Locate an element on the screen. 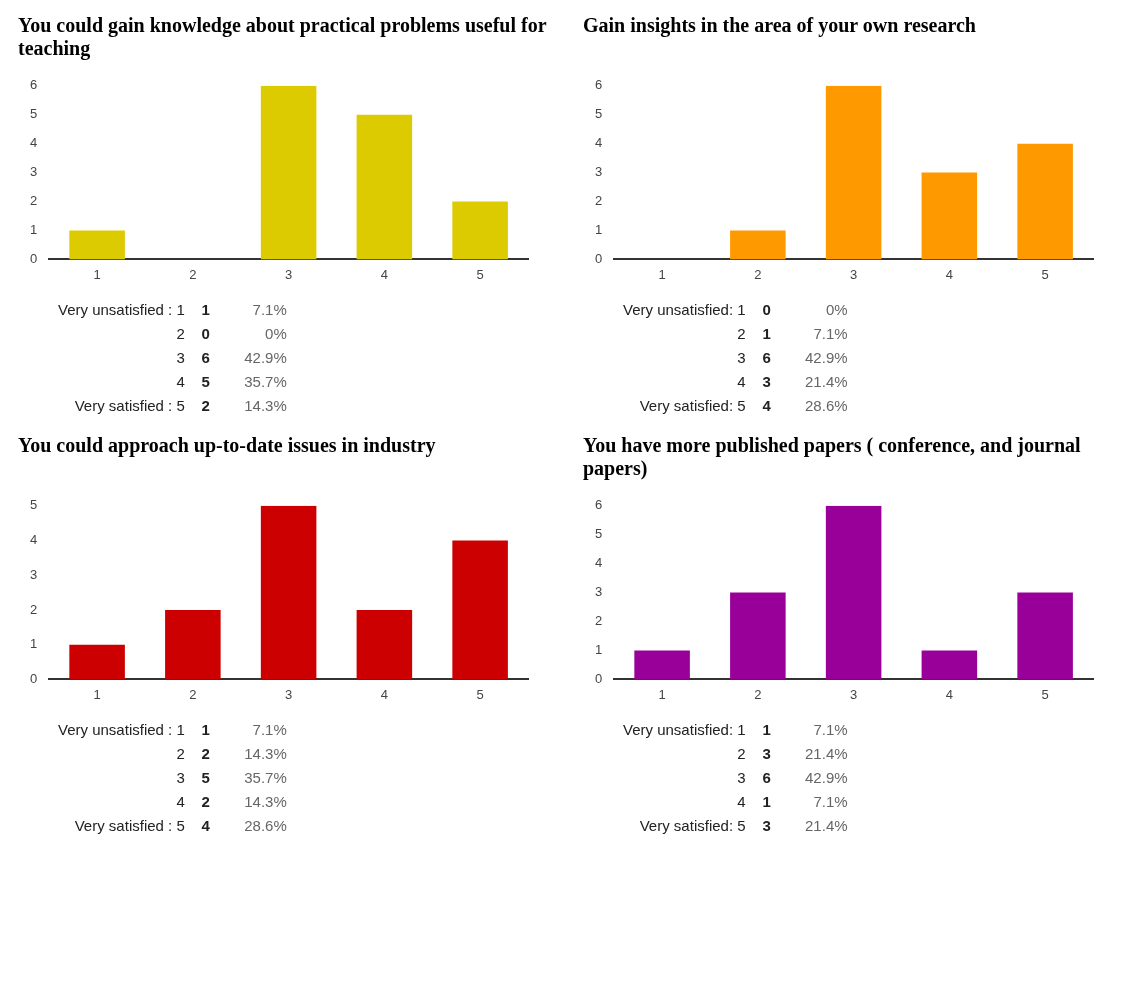 Image resolution: width=1138 pixels, height=996 pixels. text: 0 is located at coordinates (205, 333).